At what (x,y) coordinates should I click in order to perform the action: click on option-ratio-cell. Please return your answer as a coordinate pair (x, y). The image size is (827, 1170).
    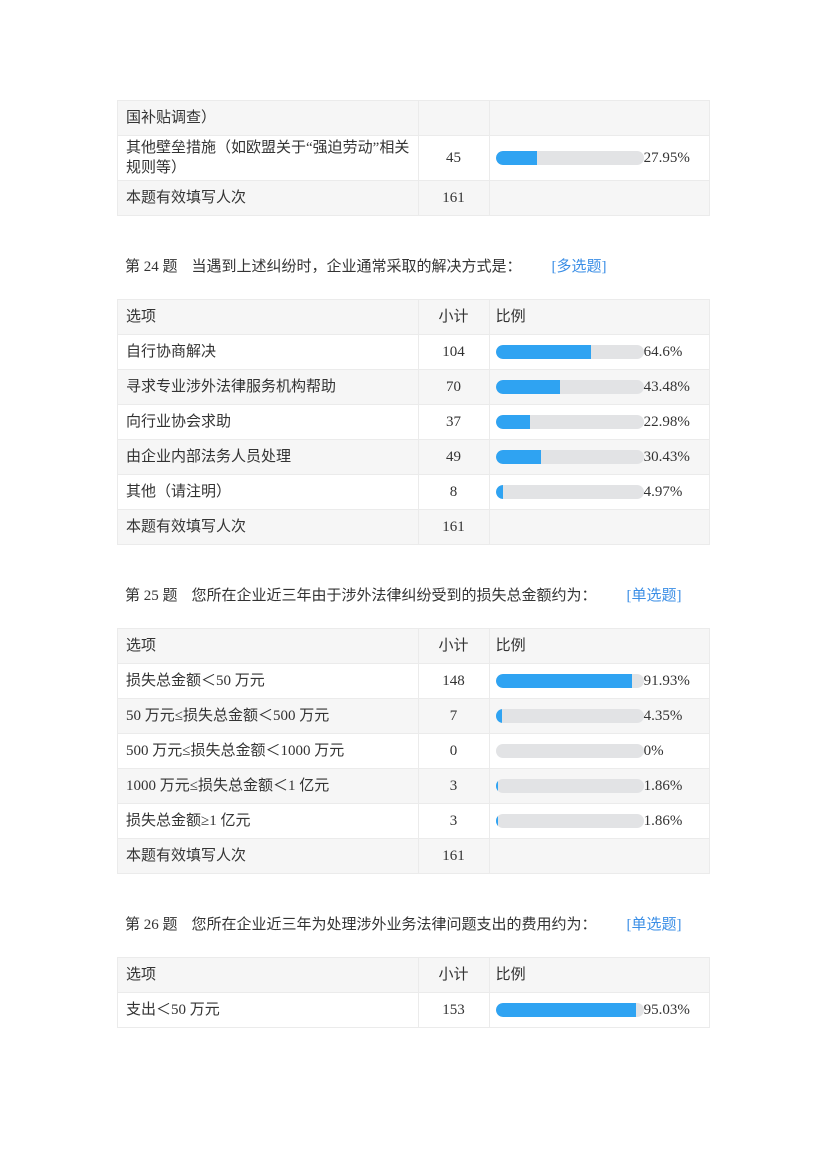
    Looking at the image, I should click on (599, 118).